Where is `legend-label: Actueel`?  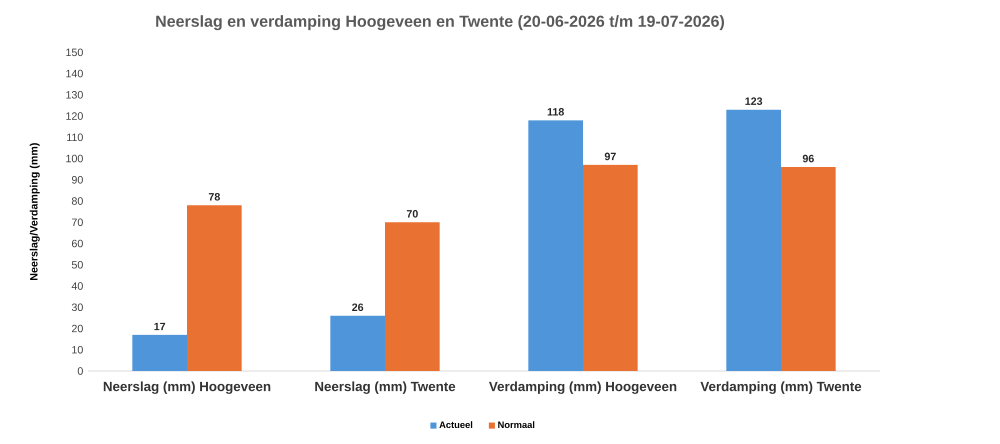
legend-label: Actueel is located at coordinates (455, 424).